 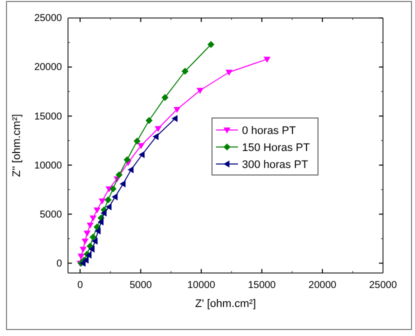 What do you see at coordinates (225, 304) in the screenshot?
I see `x-axis-title: Z' [ohm.cm²]` at bounding box center [225, 304].